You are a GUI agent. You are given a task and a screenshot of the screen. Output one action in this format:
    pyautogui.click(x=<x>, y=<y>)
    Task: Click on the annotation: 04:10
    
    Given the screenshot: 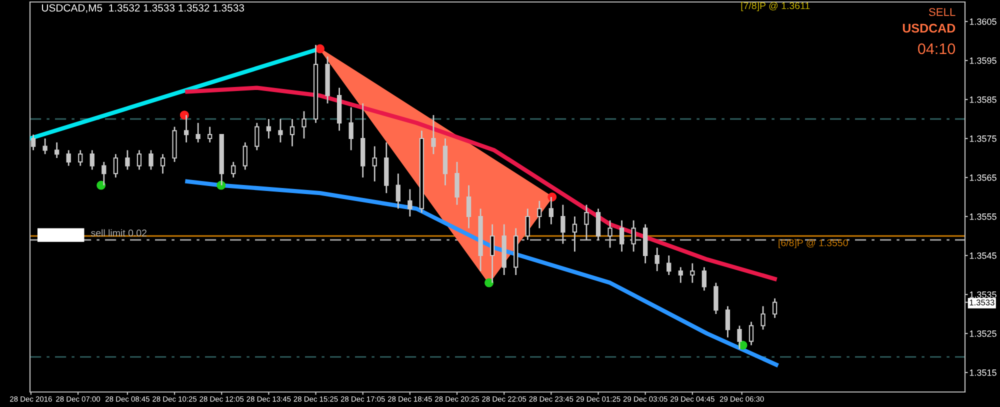 What is the action you would take?
    pyautogui.click(x=937, y=48)
    